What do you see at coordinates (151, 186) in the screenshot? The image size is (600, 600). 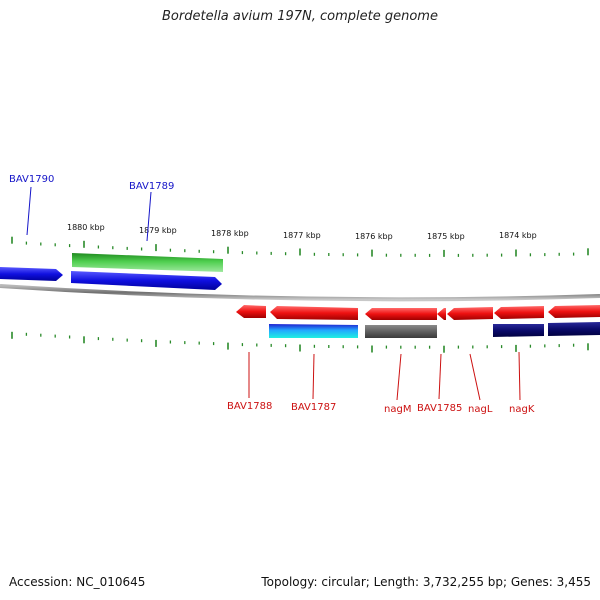 I see `gene-label-bav1789: BAV1789` at bounding box center [151, 186].